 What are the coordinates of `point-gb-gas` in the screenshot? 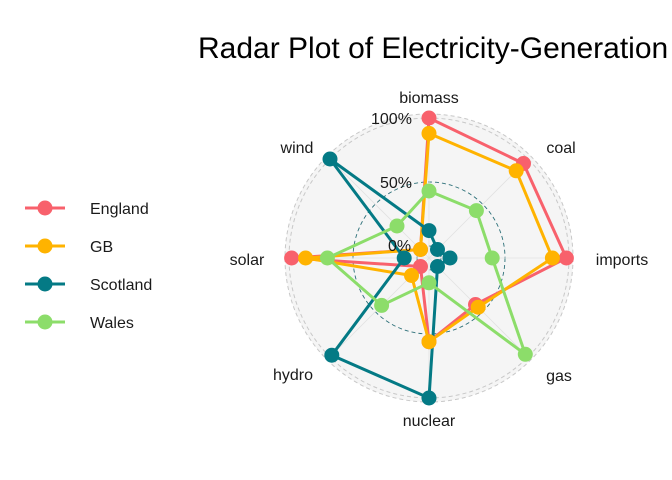 It's located at (478, 307).